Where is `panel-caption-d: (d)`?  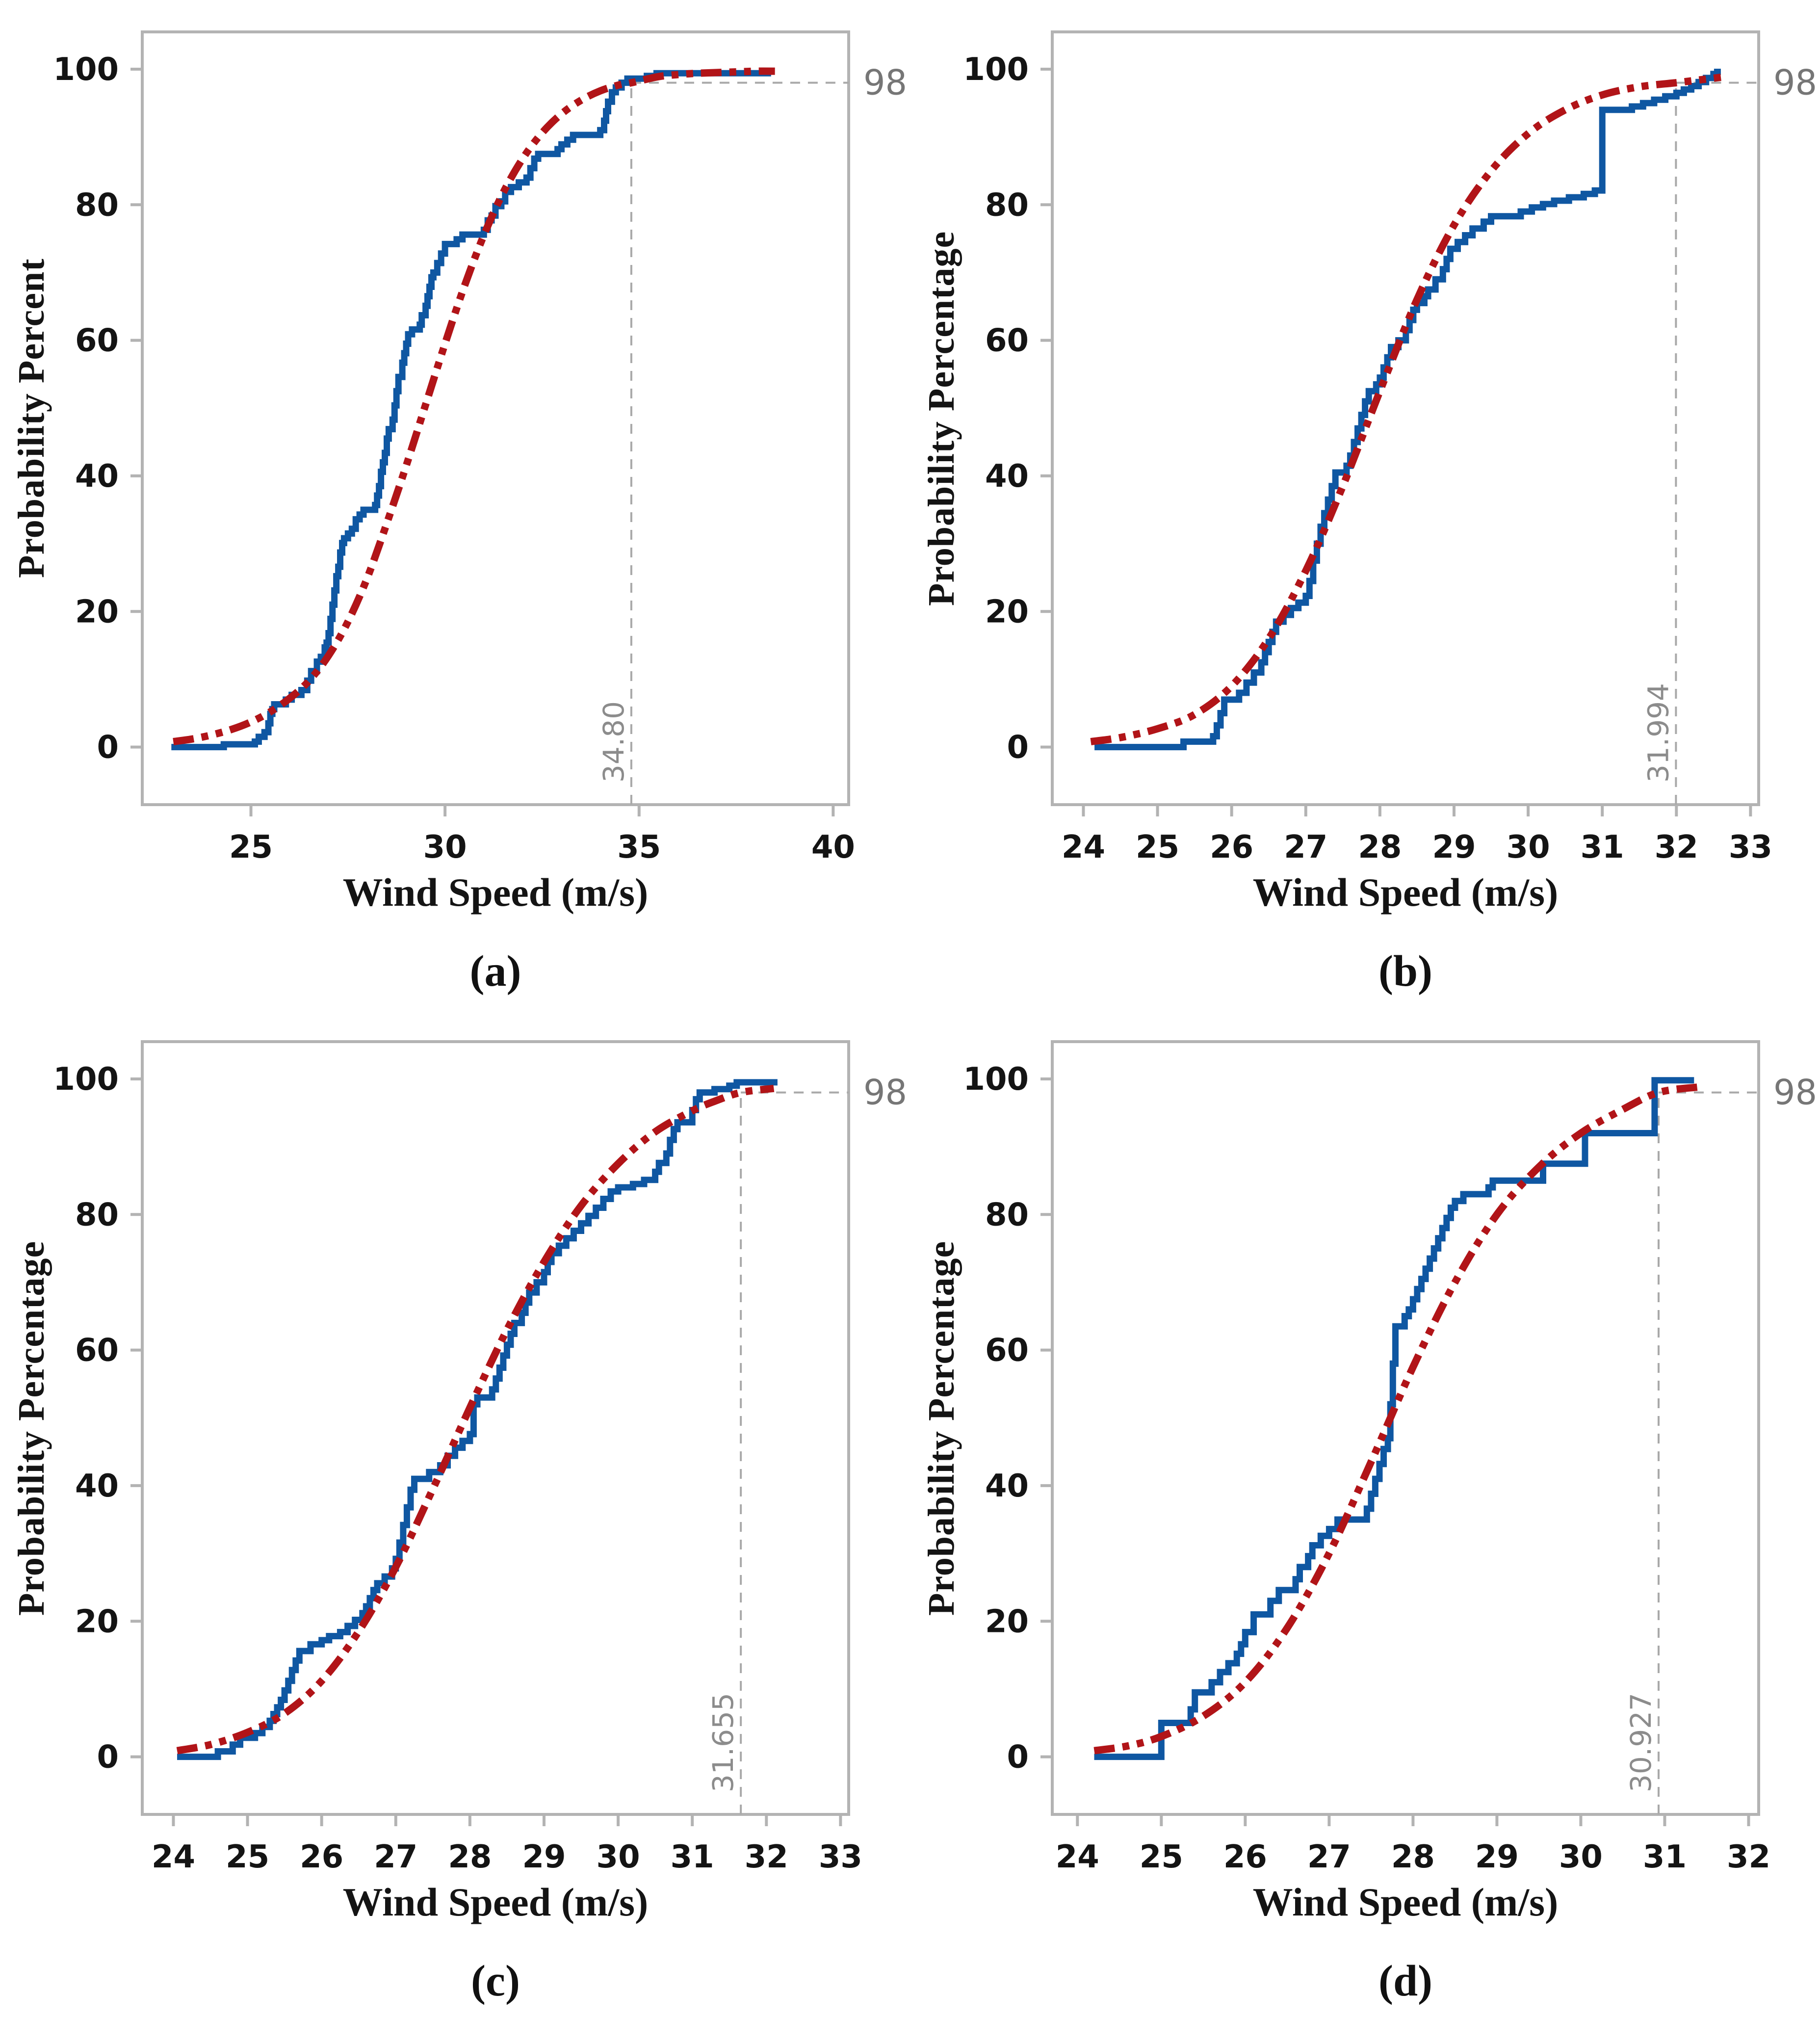 panel-caption-d: (d) is located at coordinates (1405, 1981).